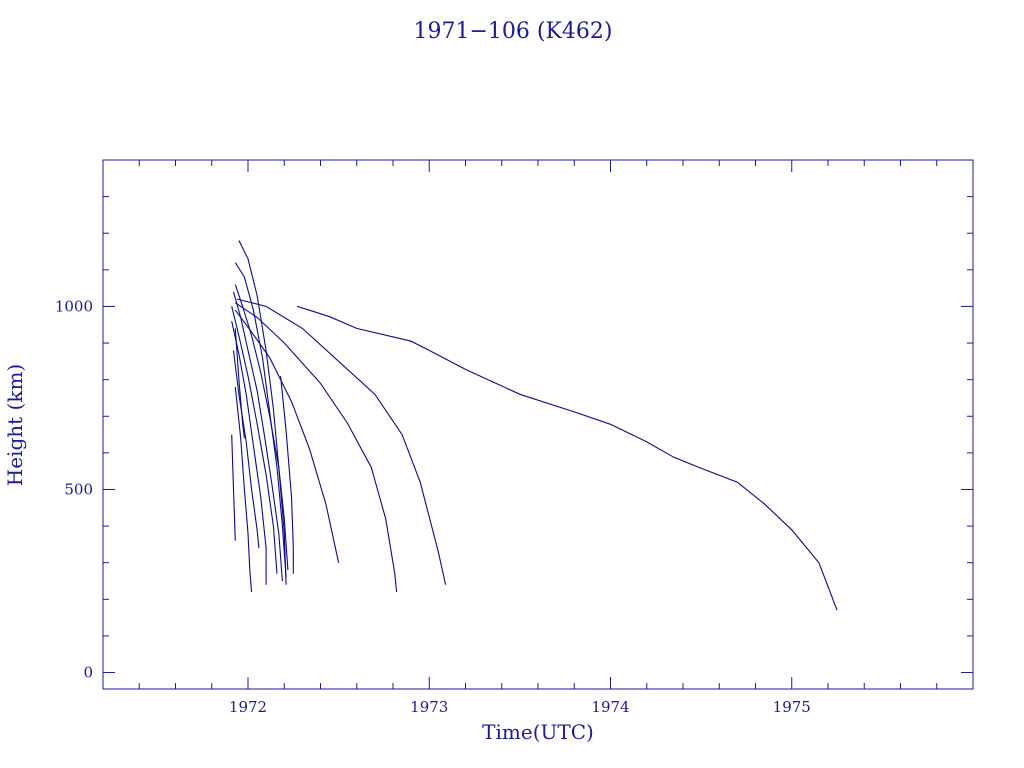 Image resolution: width=1024 pixels, height=768 pixels. I want to click on x-tick-label: 1975, so click(792, 707).